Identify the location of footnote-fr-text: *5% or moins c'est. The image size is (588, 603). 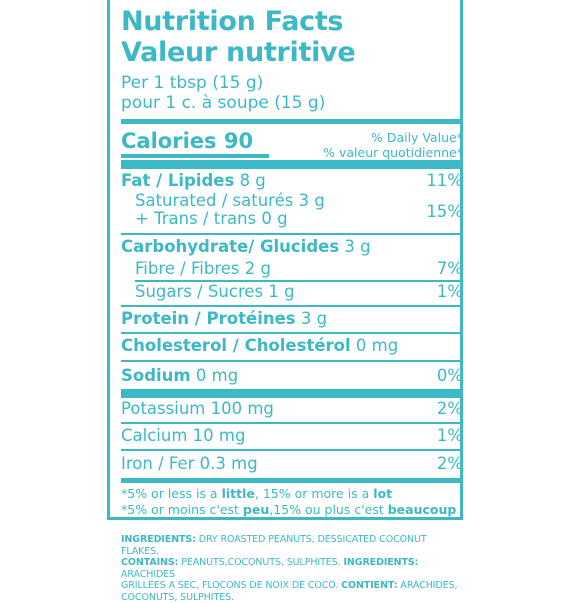
(182, 509).